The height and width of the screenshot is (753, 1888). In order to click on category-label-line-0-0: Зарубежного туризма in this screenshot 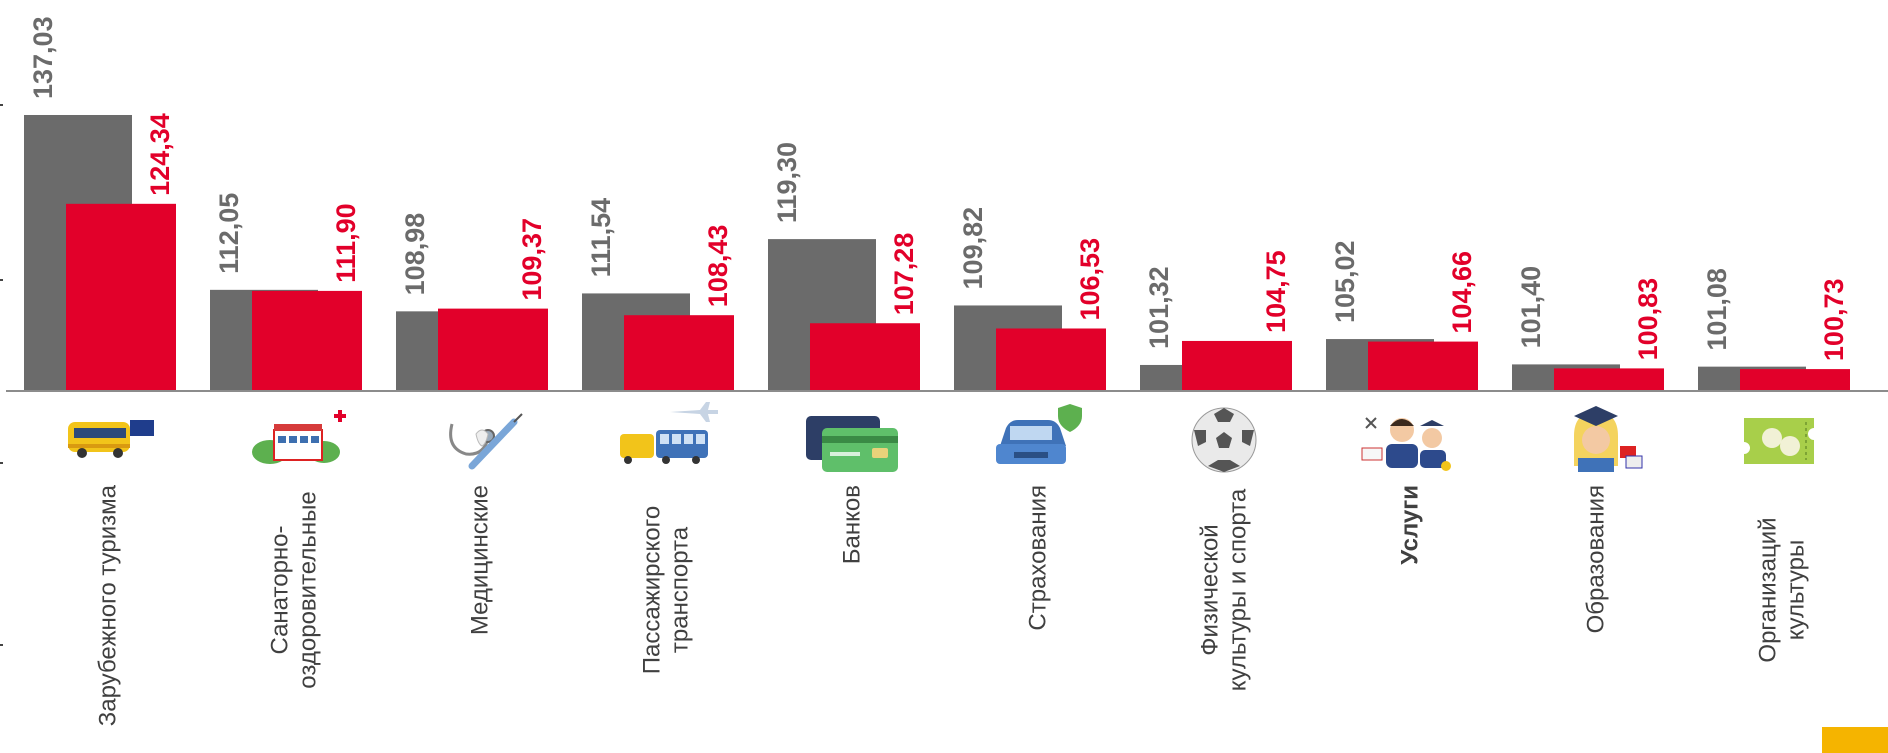, I will do `click(108, 605)`.